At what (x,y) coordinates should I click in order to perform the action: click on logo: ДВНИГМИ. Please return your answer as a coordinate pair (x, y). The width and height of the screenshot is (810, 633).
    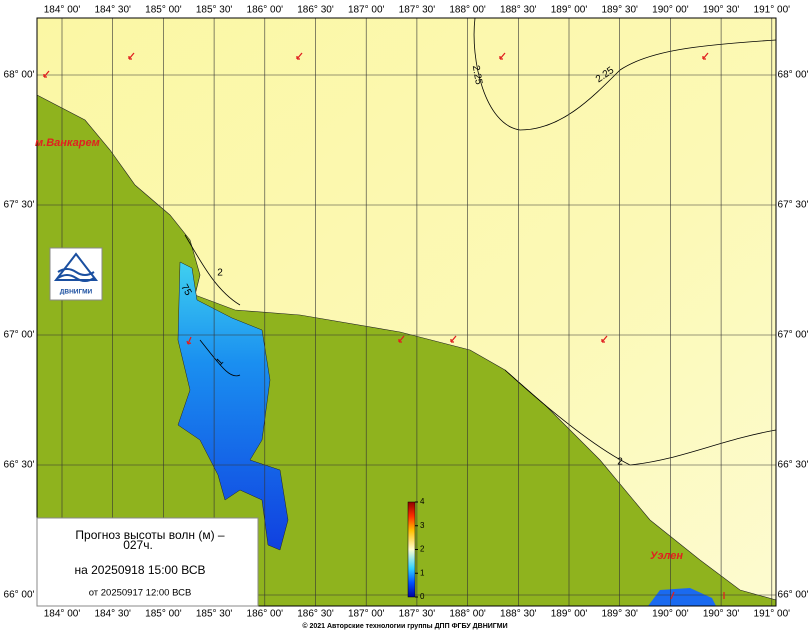
    Looking at the image, I should click on (76, 274).